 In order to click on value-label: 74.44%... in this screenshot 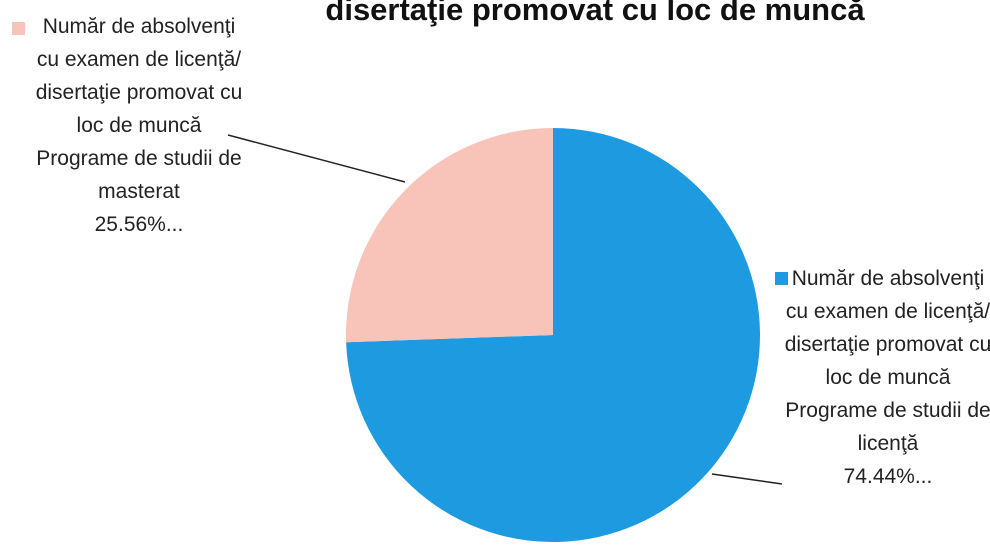, I will do `click(888, 476)`.